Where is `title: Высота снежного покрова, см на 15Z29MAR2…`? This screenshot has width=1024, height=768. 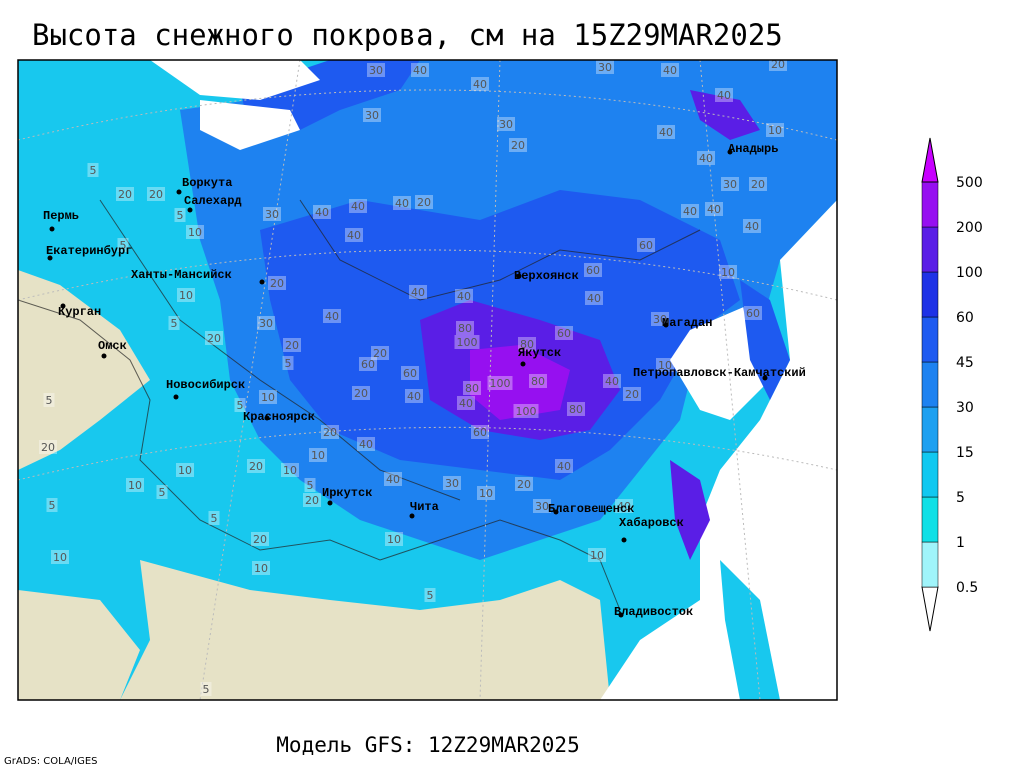 title: Высота снежного покрова, см на 15Z29MAR2… is located at coordinates (407, 35).